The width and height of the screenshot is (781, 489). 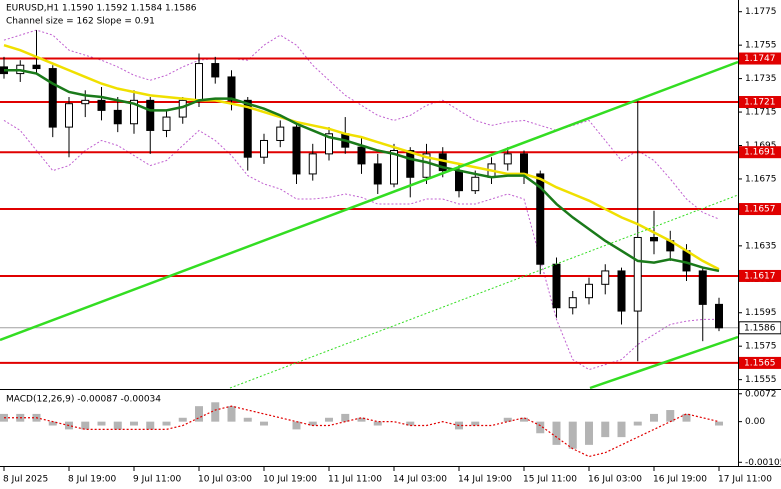 What do you see at coordinates (92, 480) in the screenshot?
I see `x-tick-label: 8 Jul 19:00` at bounding box center [92, 480].